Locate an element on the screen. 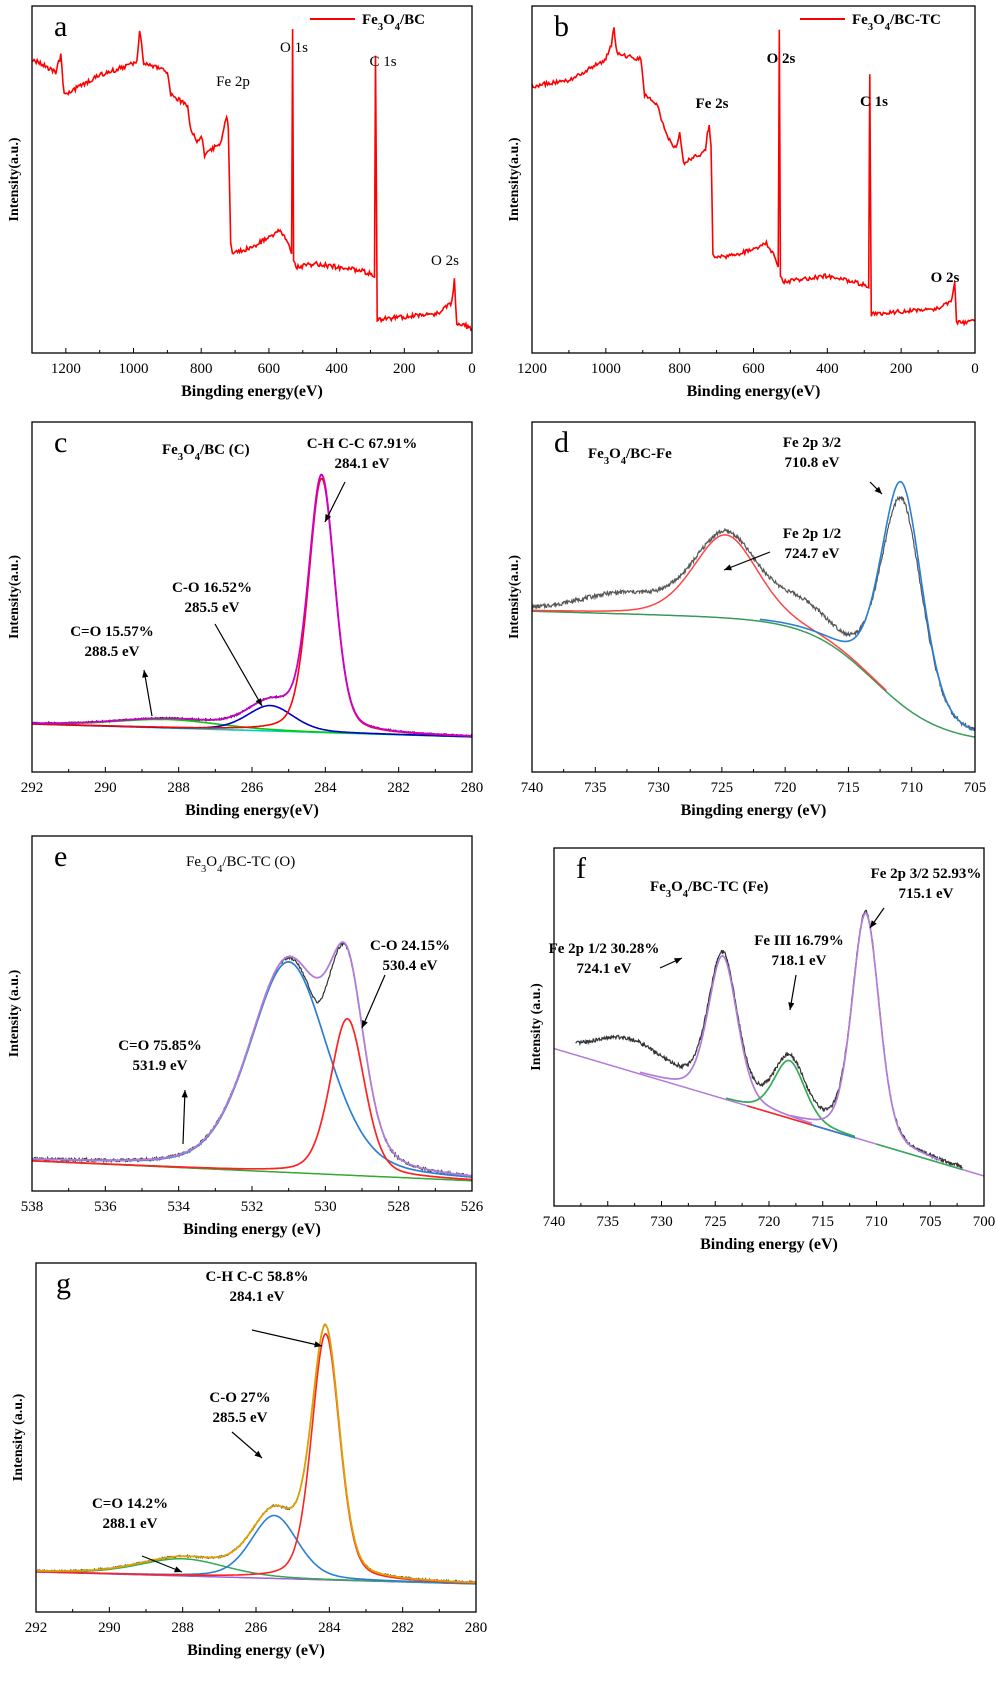 The height and width of the screenshot is (1708, 997). series-line-Fe3O4/BC is located at coordinates (252, 180).